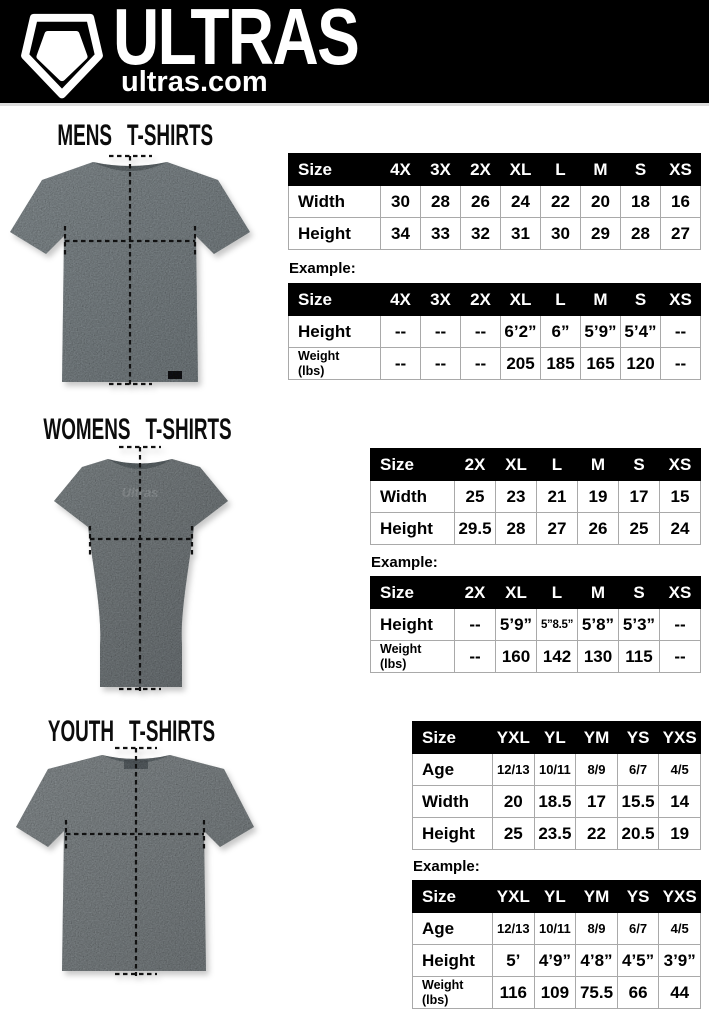  What do you see at coordinates (639, 528) in the screenshot?
I see `value-cell: 25` at bounding box center [639, 528].